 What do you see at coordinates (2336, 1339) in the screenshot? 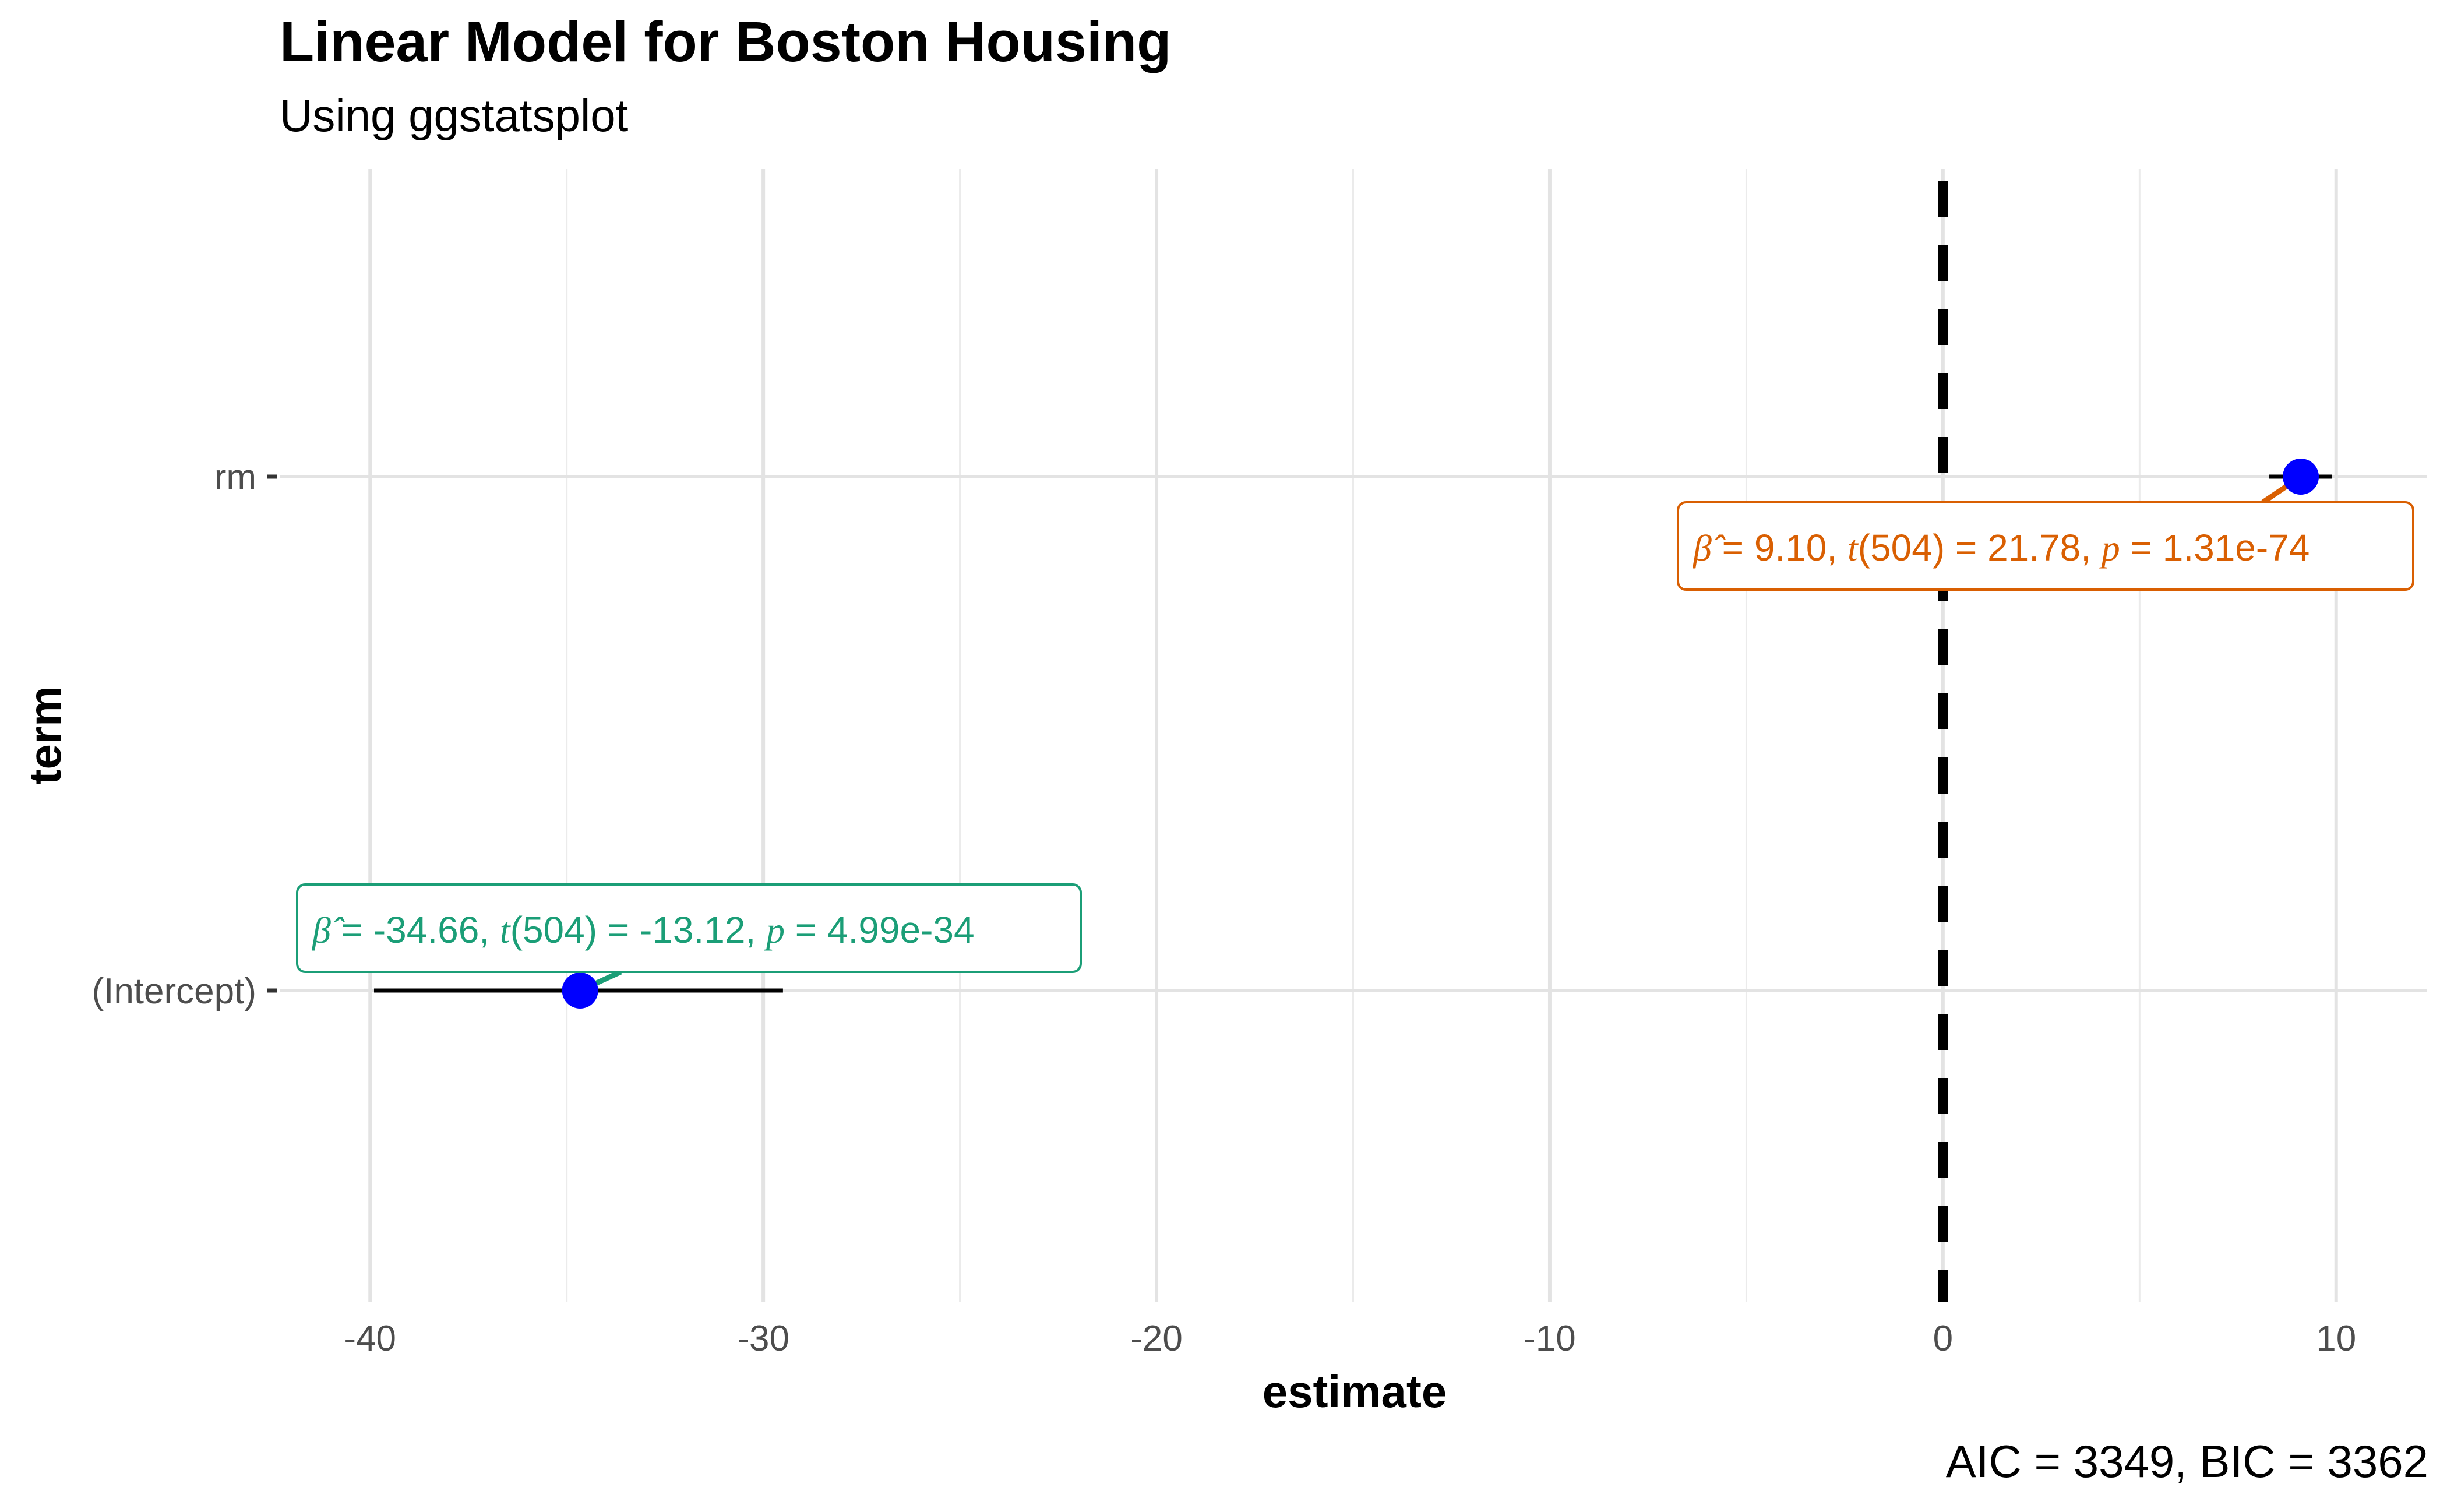
I see `x-tick-label: 10` at bounding box center [2336, 1339].